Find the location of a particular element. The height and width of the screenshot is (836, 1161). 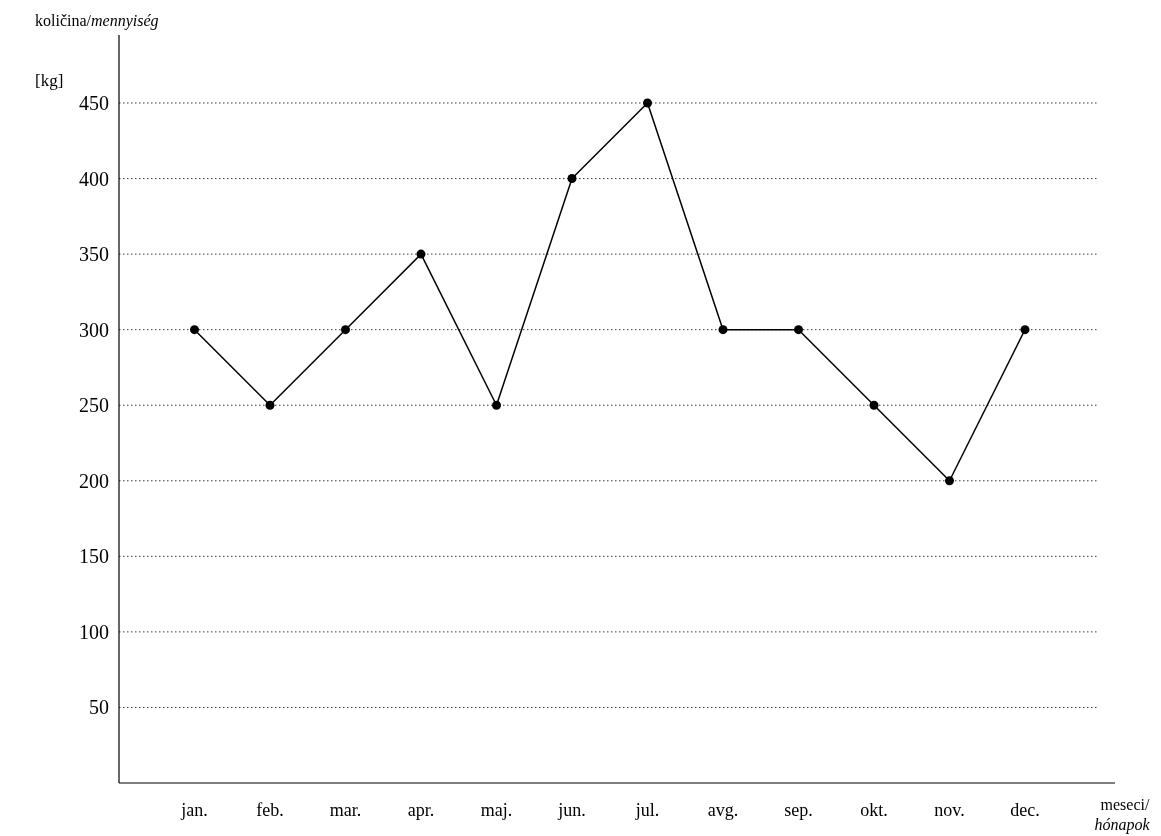

x-tick-label: okt. is located at coordinates (874, 810).